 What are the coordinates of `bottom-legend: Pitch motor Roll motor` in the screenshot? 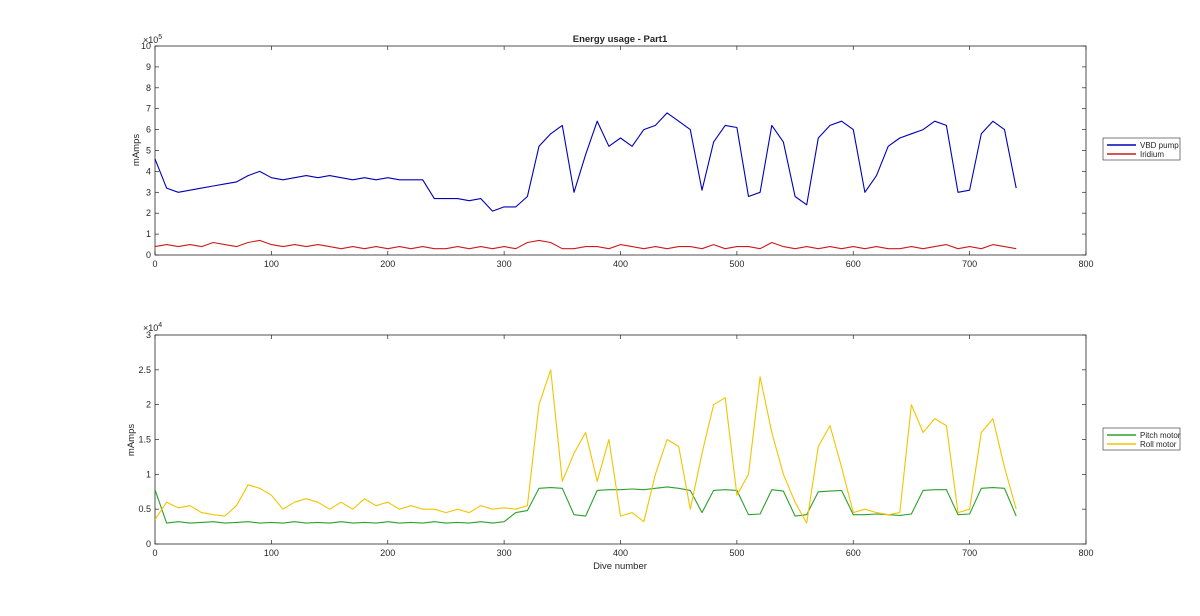 It's located at (1142, 439).